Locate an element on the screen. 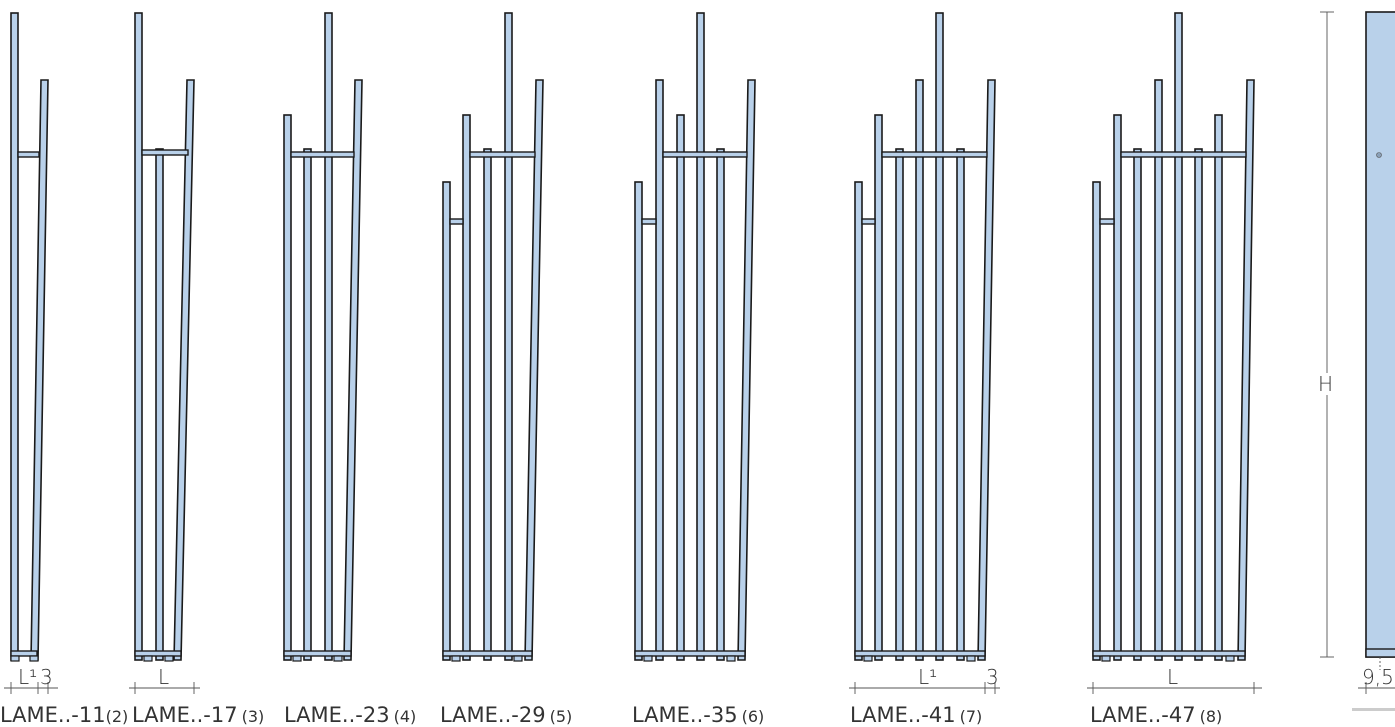 The height and width of the screenshot is (727, 1395). dim-l-label-small: L is located at coordinates (163, 677).